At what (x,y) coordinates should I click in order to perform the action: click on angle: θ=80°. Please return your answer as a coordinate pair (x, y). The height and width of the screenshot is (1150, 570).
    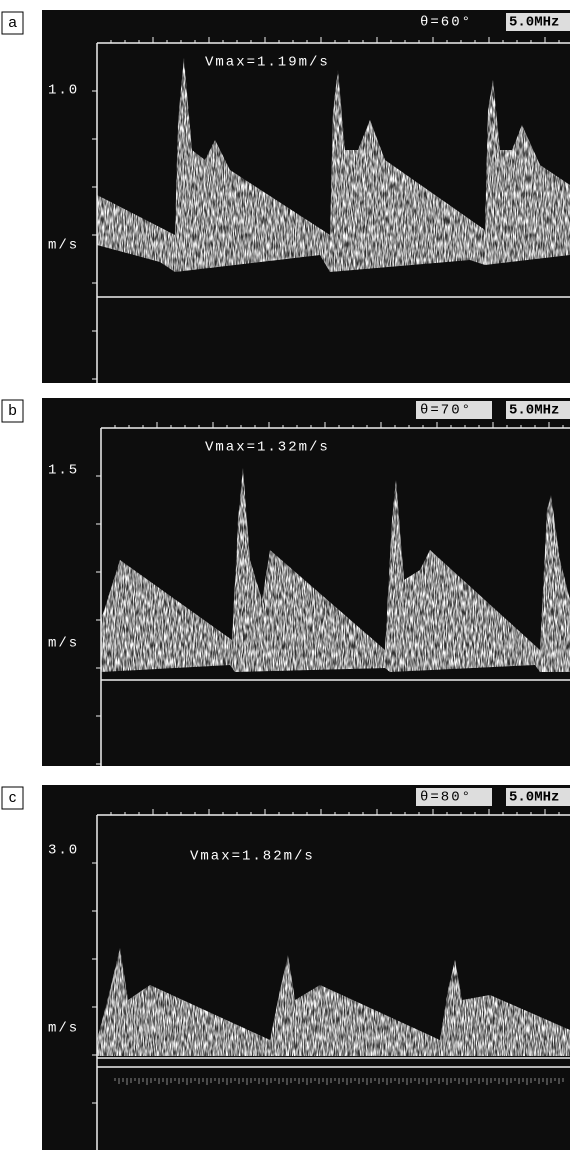
    Looking at the image, I should click on (446, 798).